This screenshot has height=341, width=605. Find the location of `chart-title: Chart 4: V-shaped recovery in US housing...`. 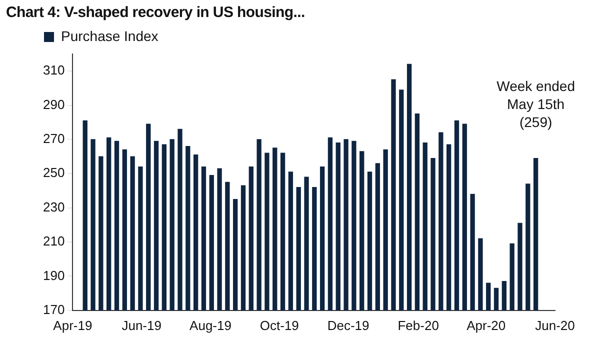

chart-title: Chart 4: V-shaped recovery in US housing... is located at coordinates (155, 13).